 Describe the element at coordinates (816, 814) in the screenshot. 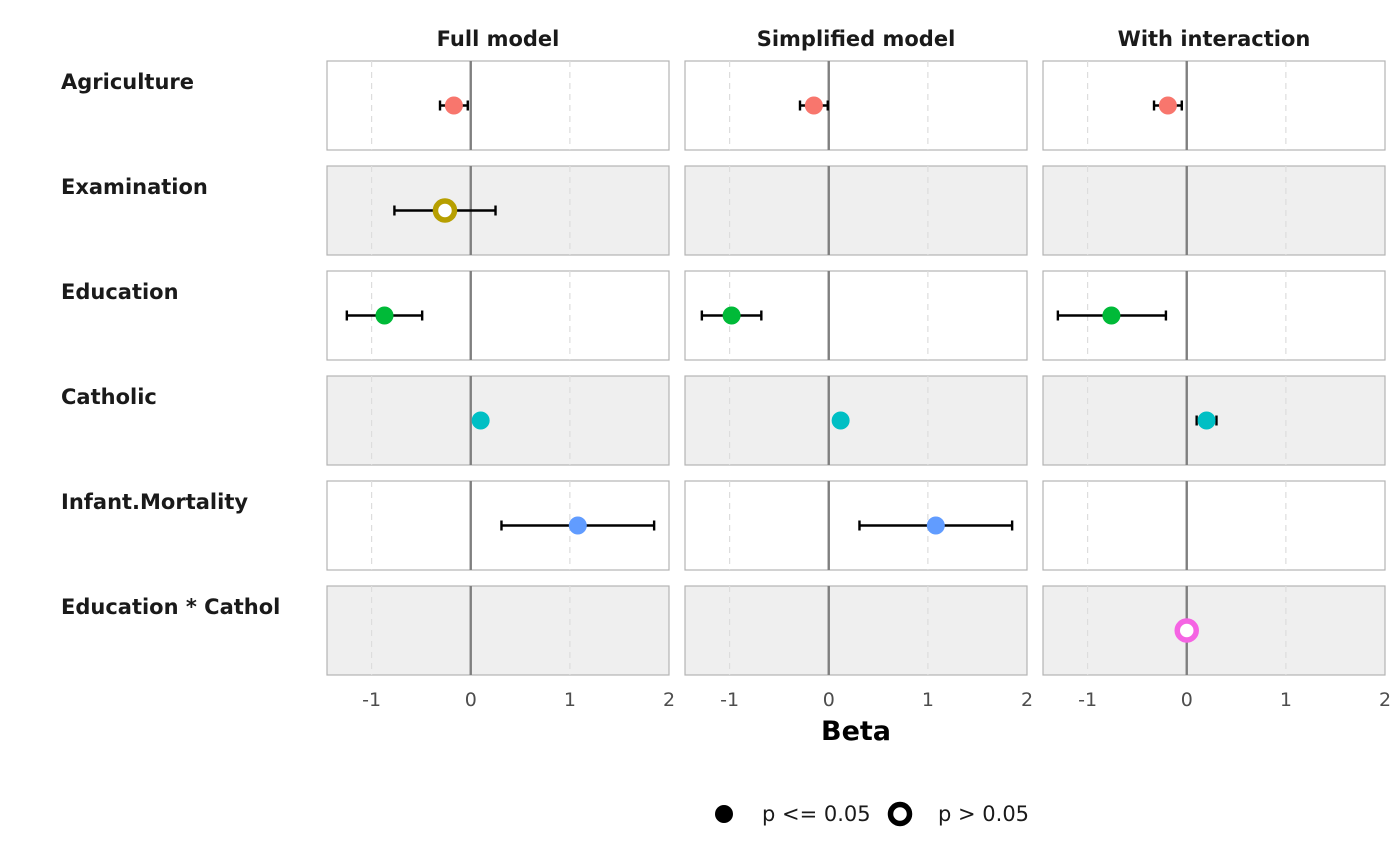

I see `legend-label: p <= 0.05` at that location.